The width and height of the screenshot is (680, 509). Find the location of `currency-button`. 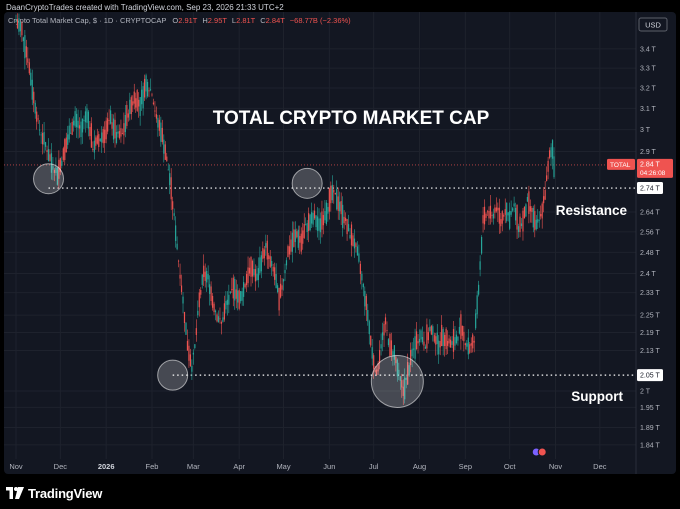

currency-button is located at coordinates (653, 24).